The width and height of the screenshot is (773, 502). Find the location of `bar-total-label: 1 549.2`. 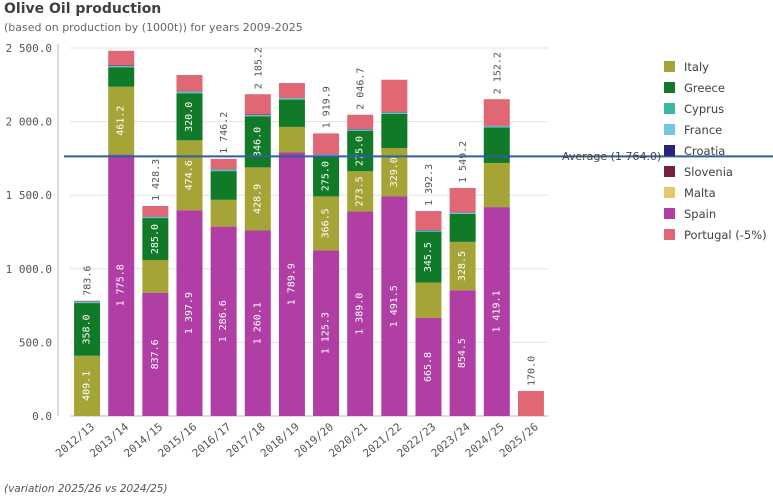

bar-total-label: 1 549.2 is located at coordinates (463, 162).